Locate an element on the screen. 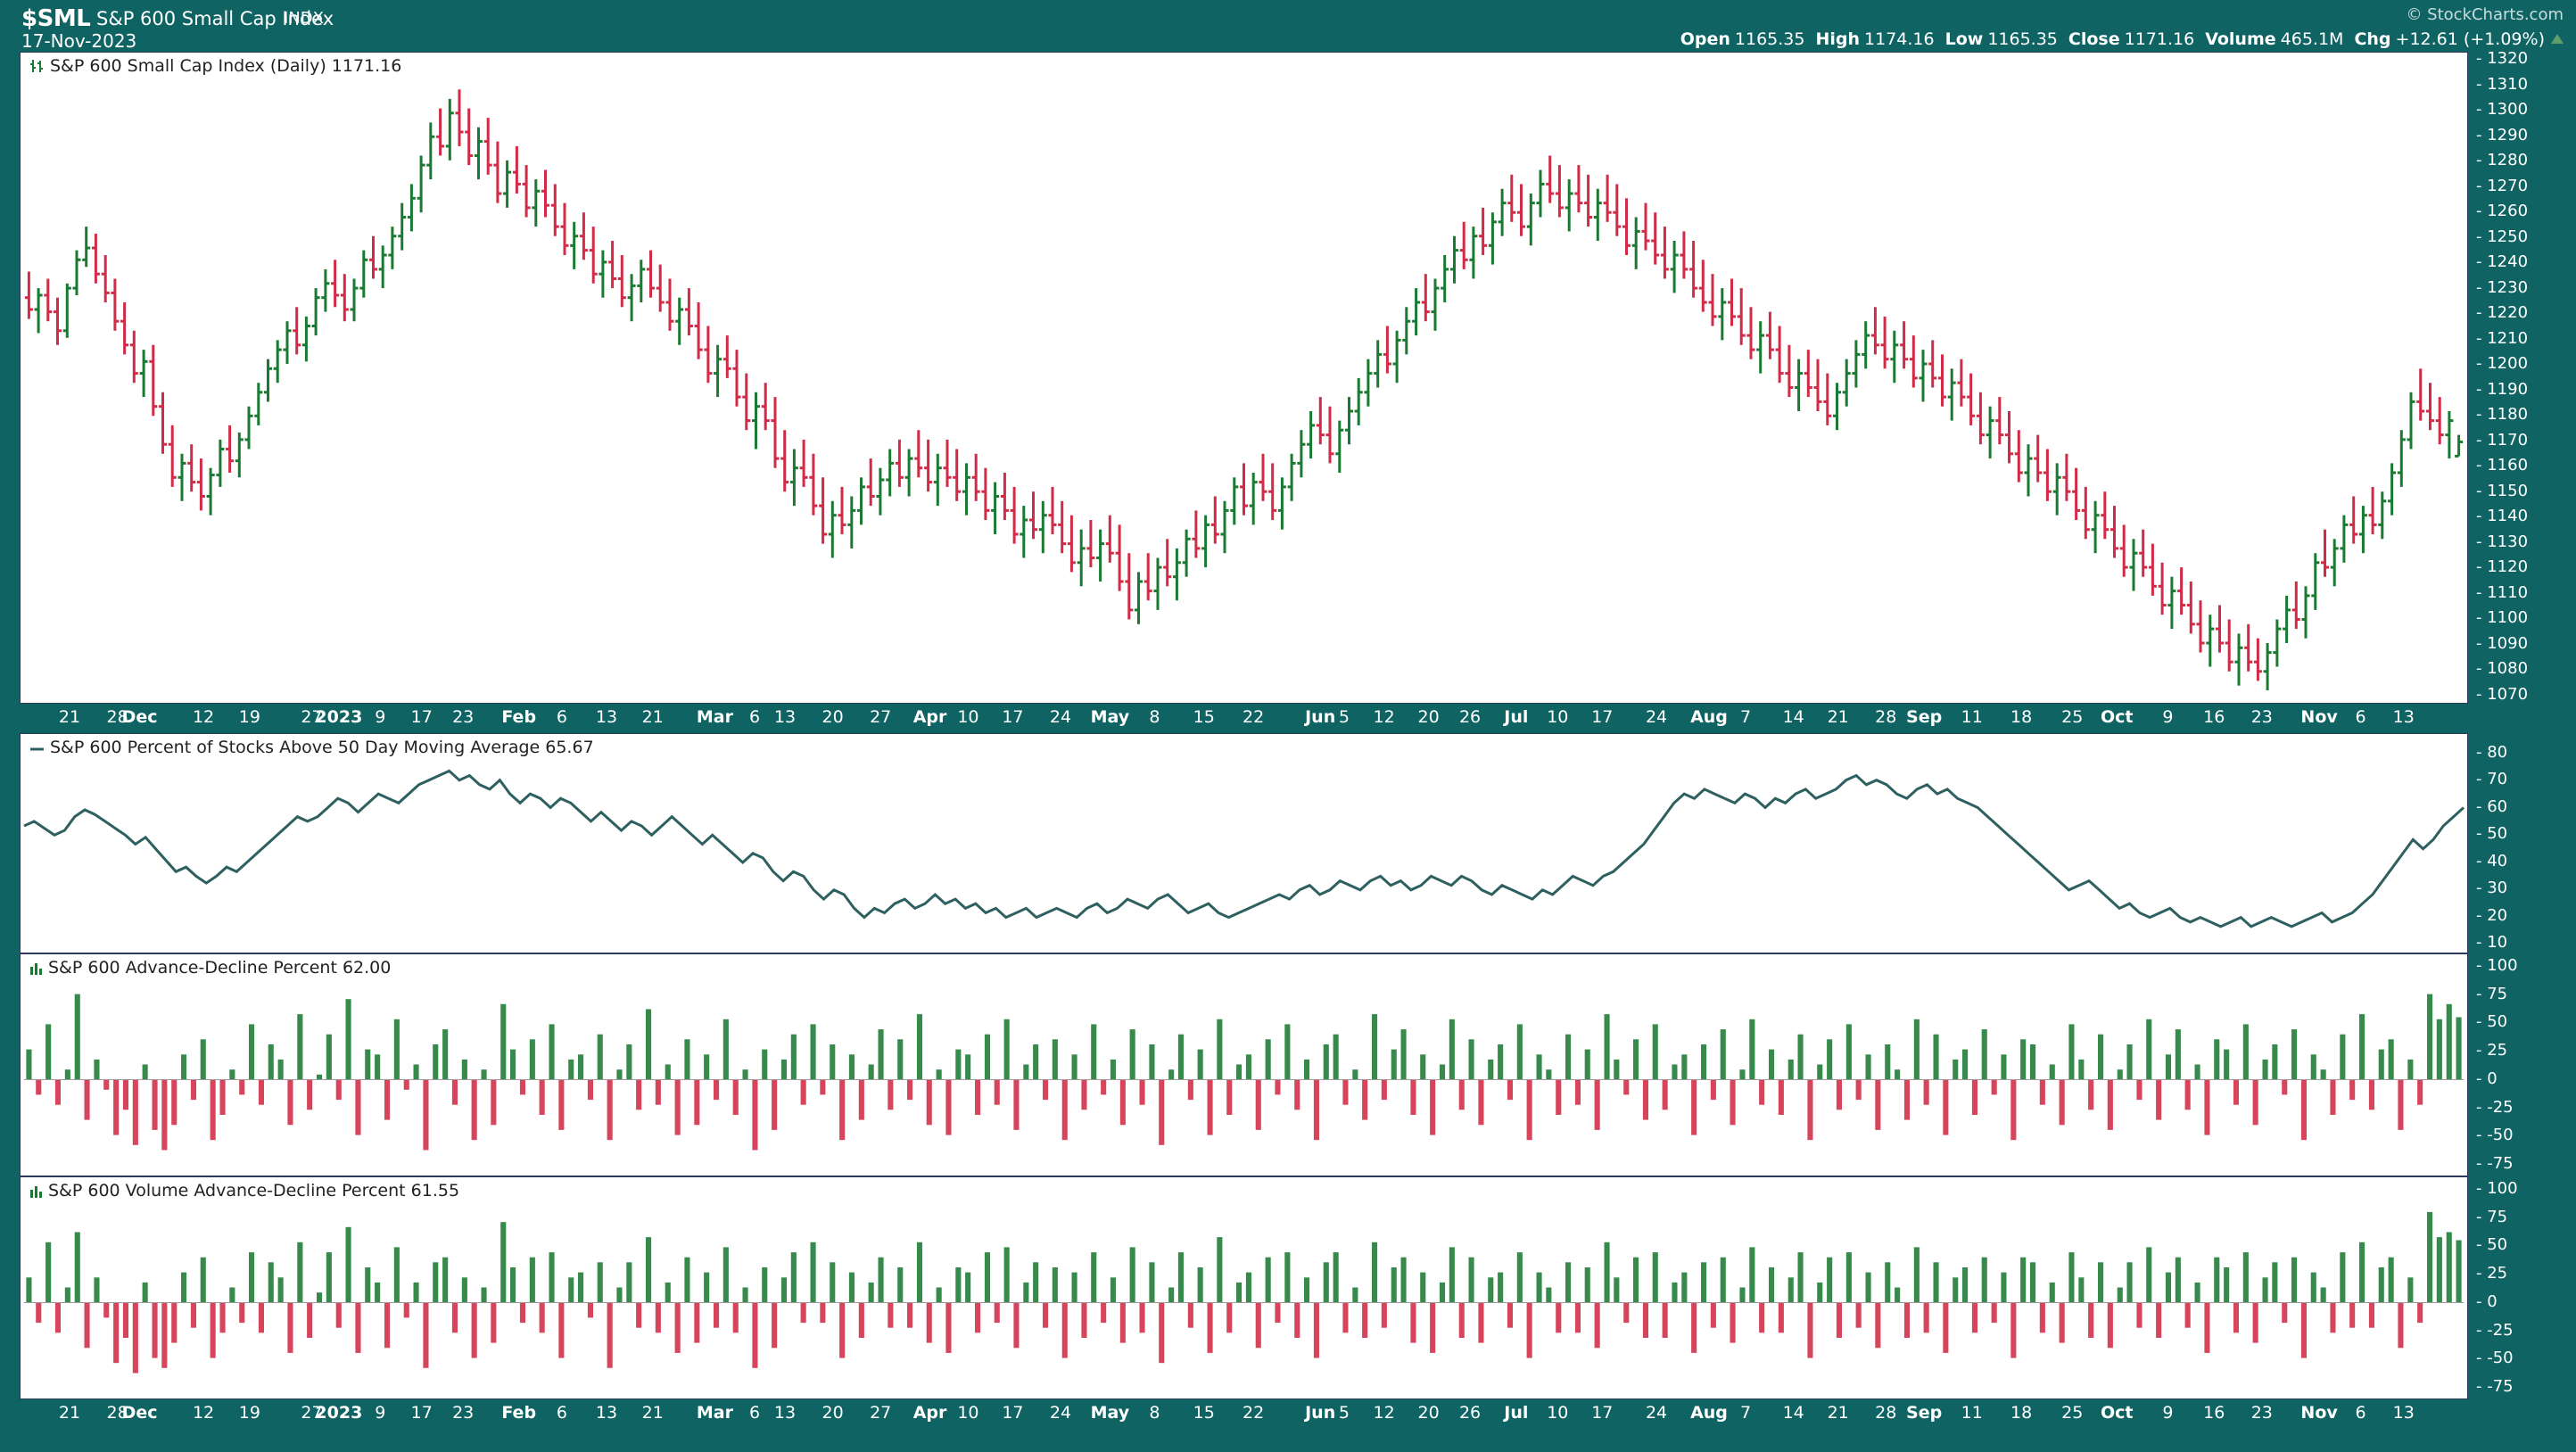 The width and height of the screenshot is (2576, 1452). adpct-y-tick: ‐ 50 is located at coordinates (2492, 1022).